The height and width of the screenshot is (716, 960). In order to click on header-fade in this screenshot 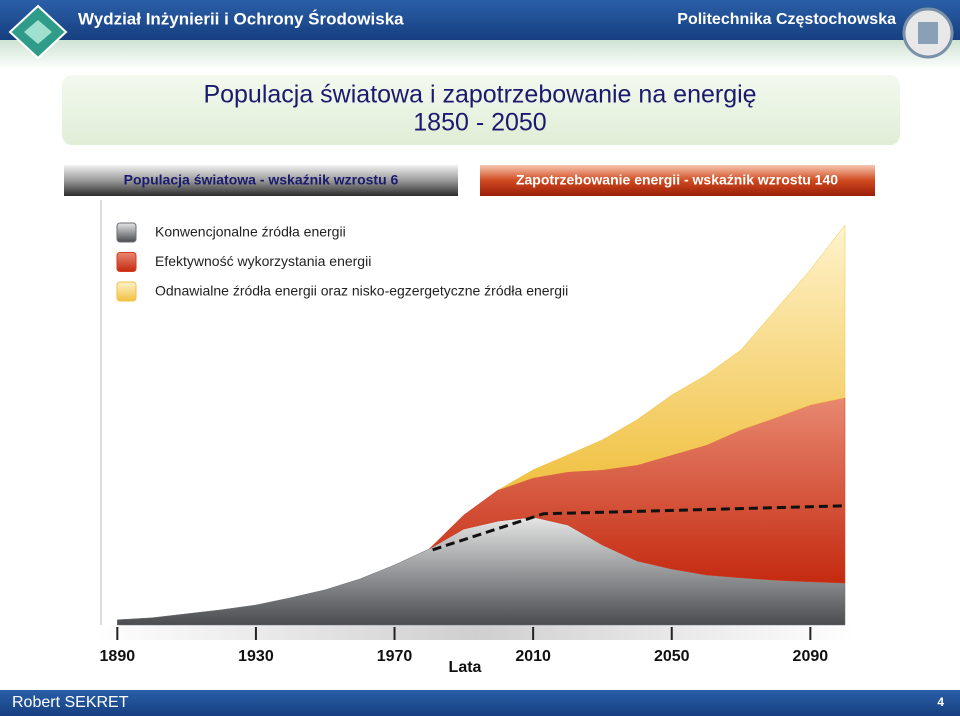, I will do `click(480, 55)`.